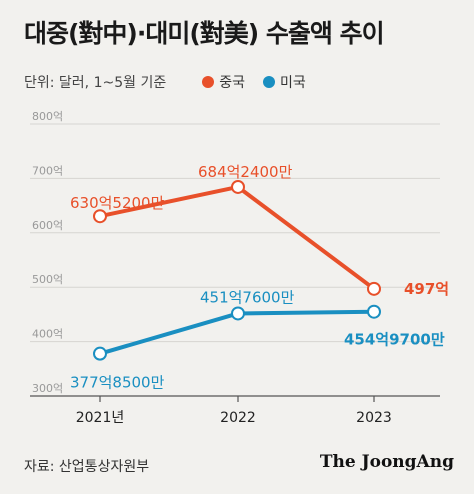 The image size is (474, 494). I want to click on chart-title: 대중(對中)·대미(對美) 수출액 추이, so click(204, 33).